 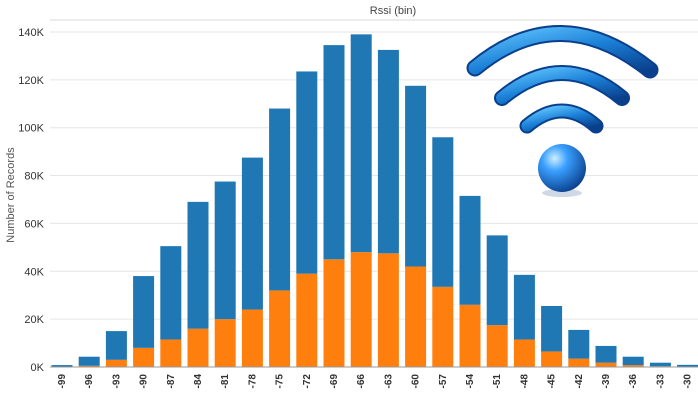 I want to click on wifi-signal-icon, so click(x=562, y=111).